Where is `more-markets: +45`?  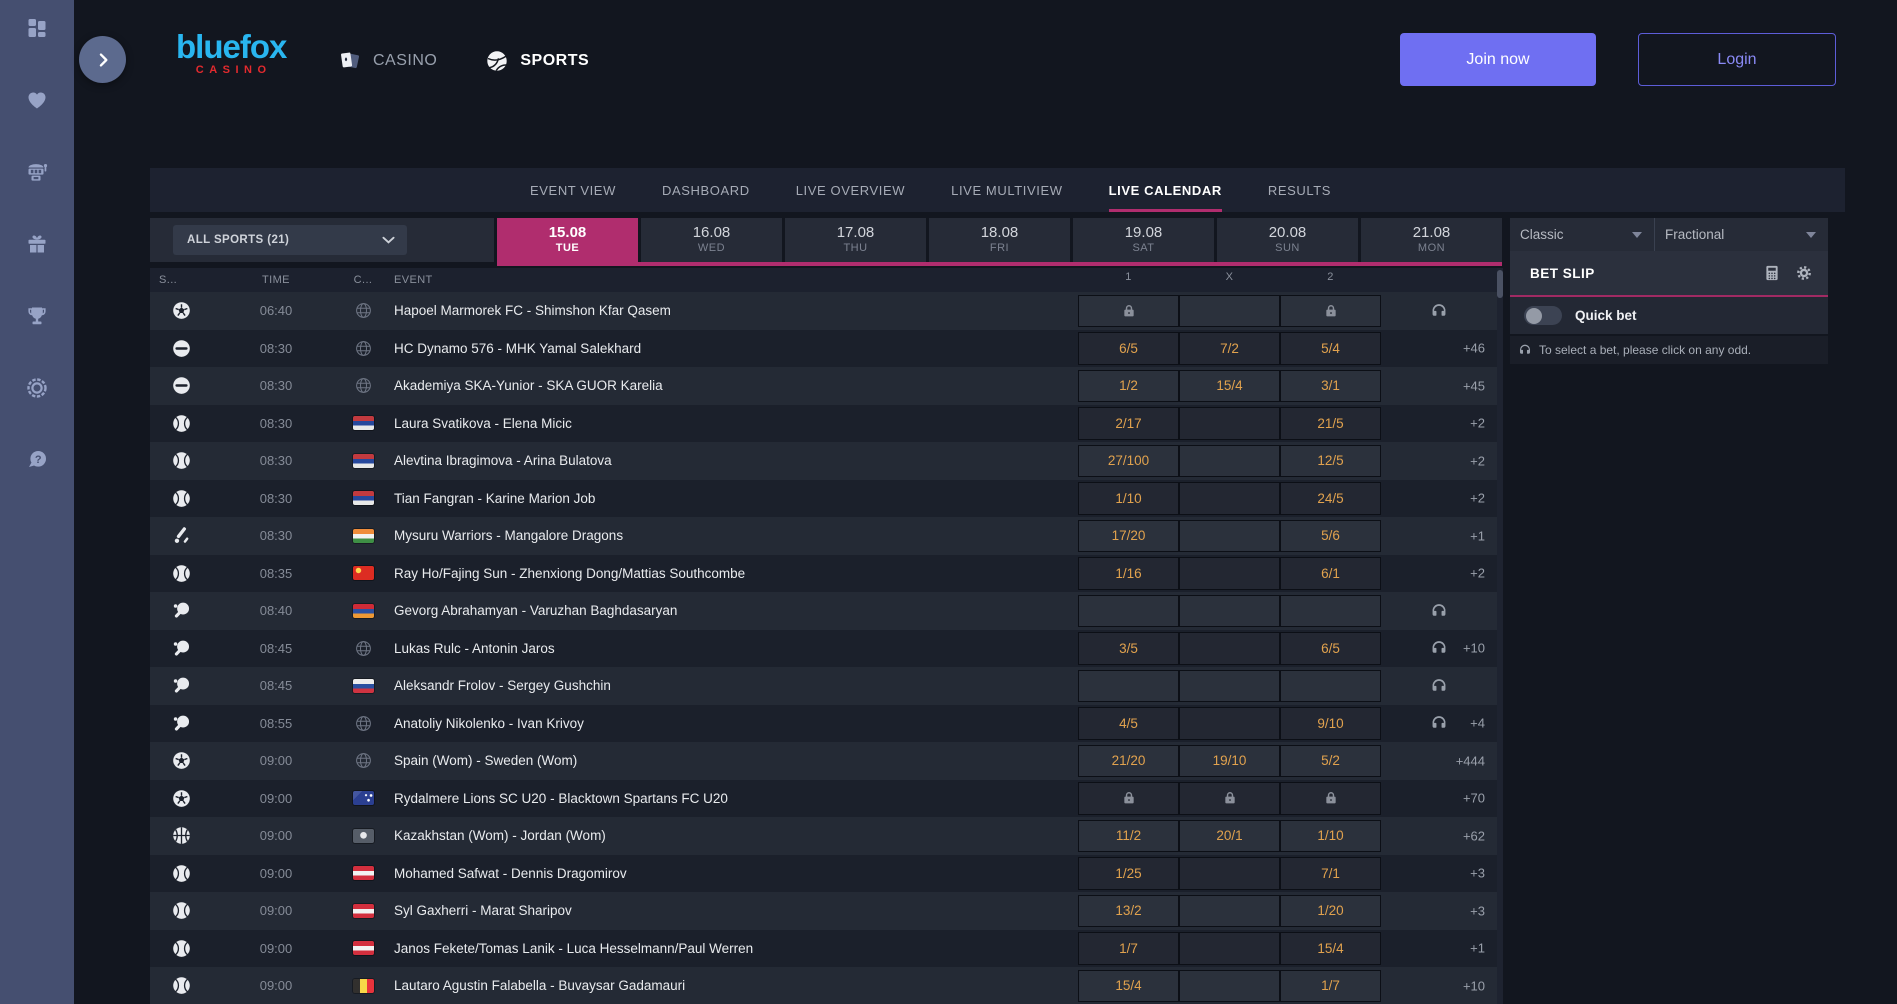
more-markets: +45 is located at coordinates (1439, 386).